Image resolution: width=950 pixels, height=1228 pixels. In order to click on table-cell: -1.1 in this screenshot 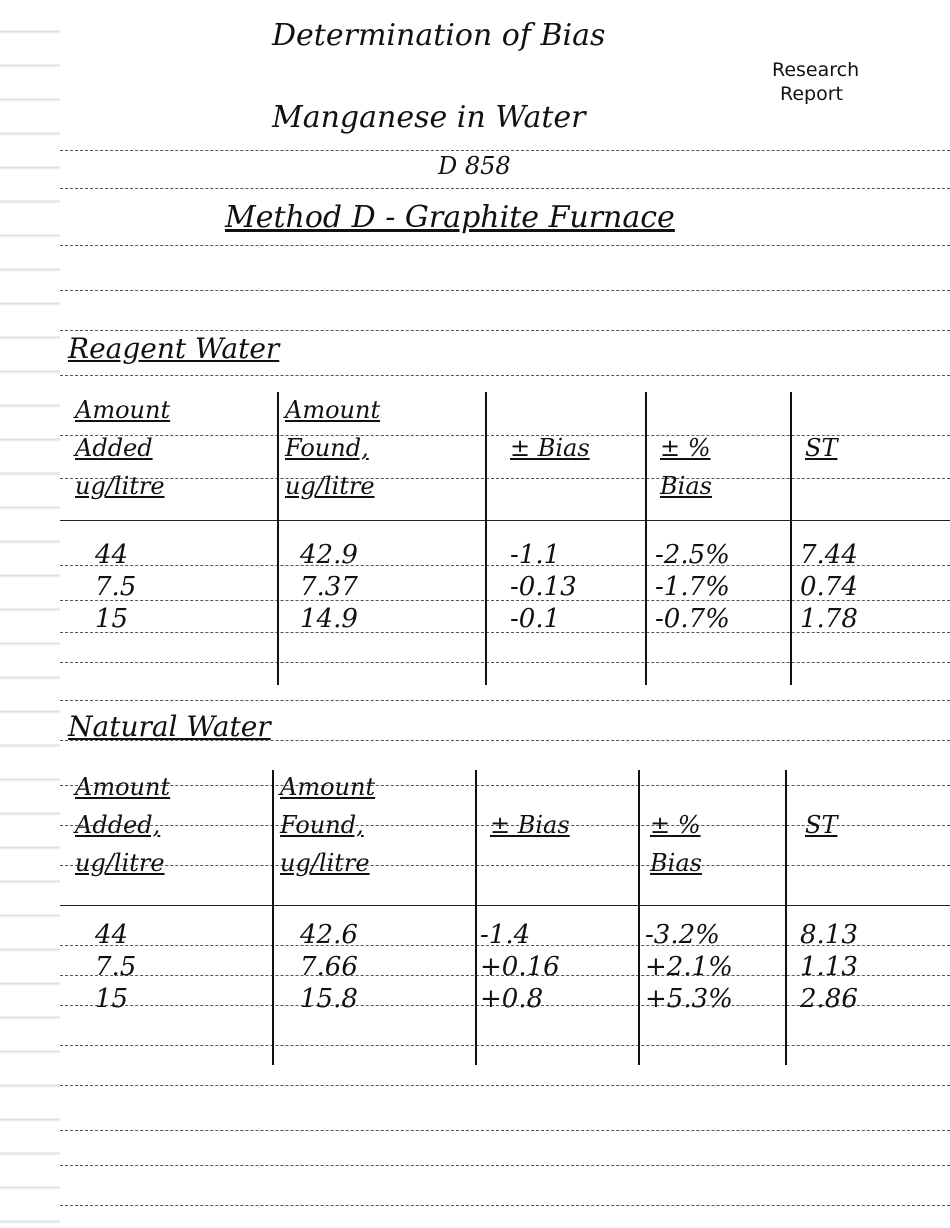, I will do `click(535, 555)`.